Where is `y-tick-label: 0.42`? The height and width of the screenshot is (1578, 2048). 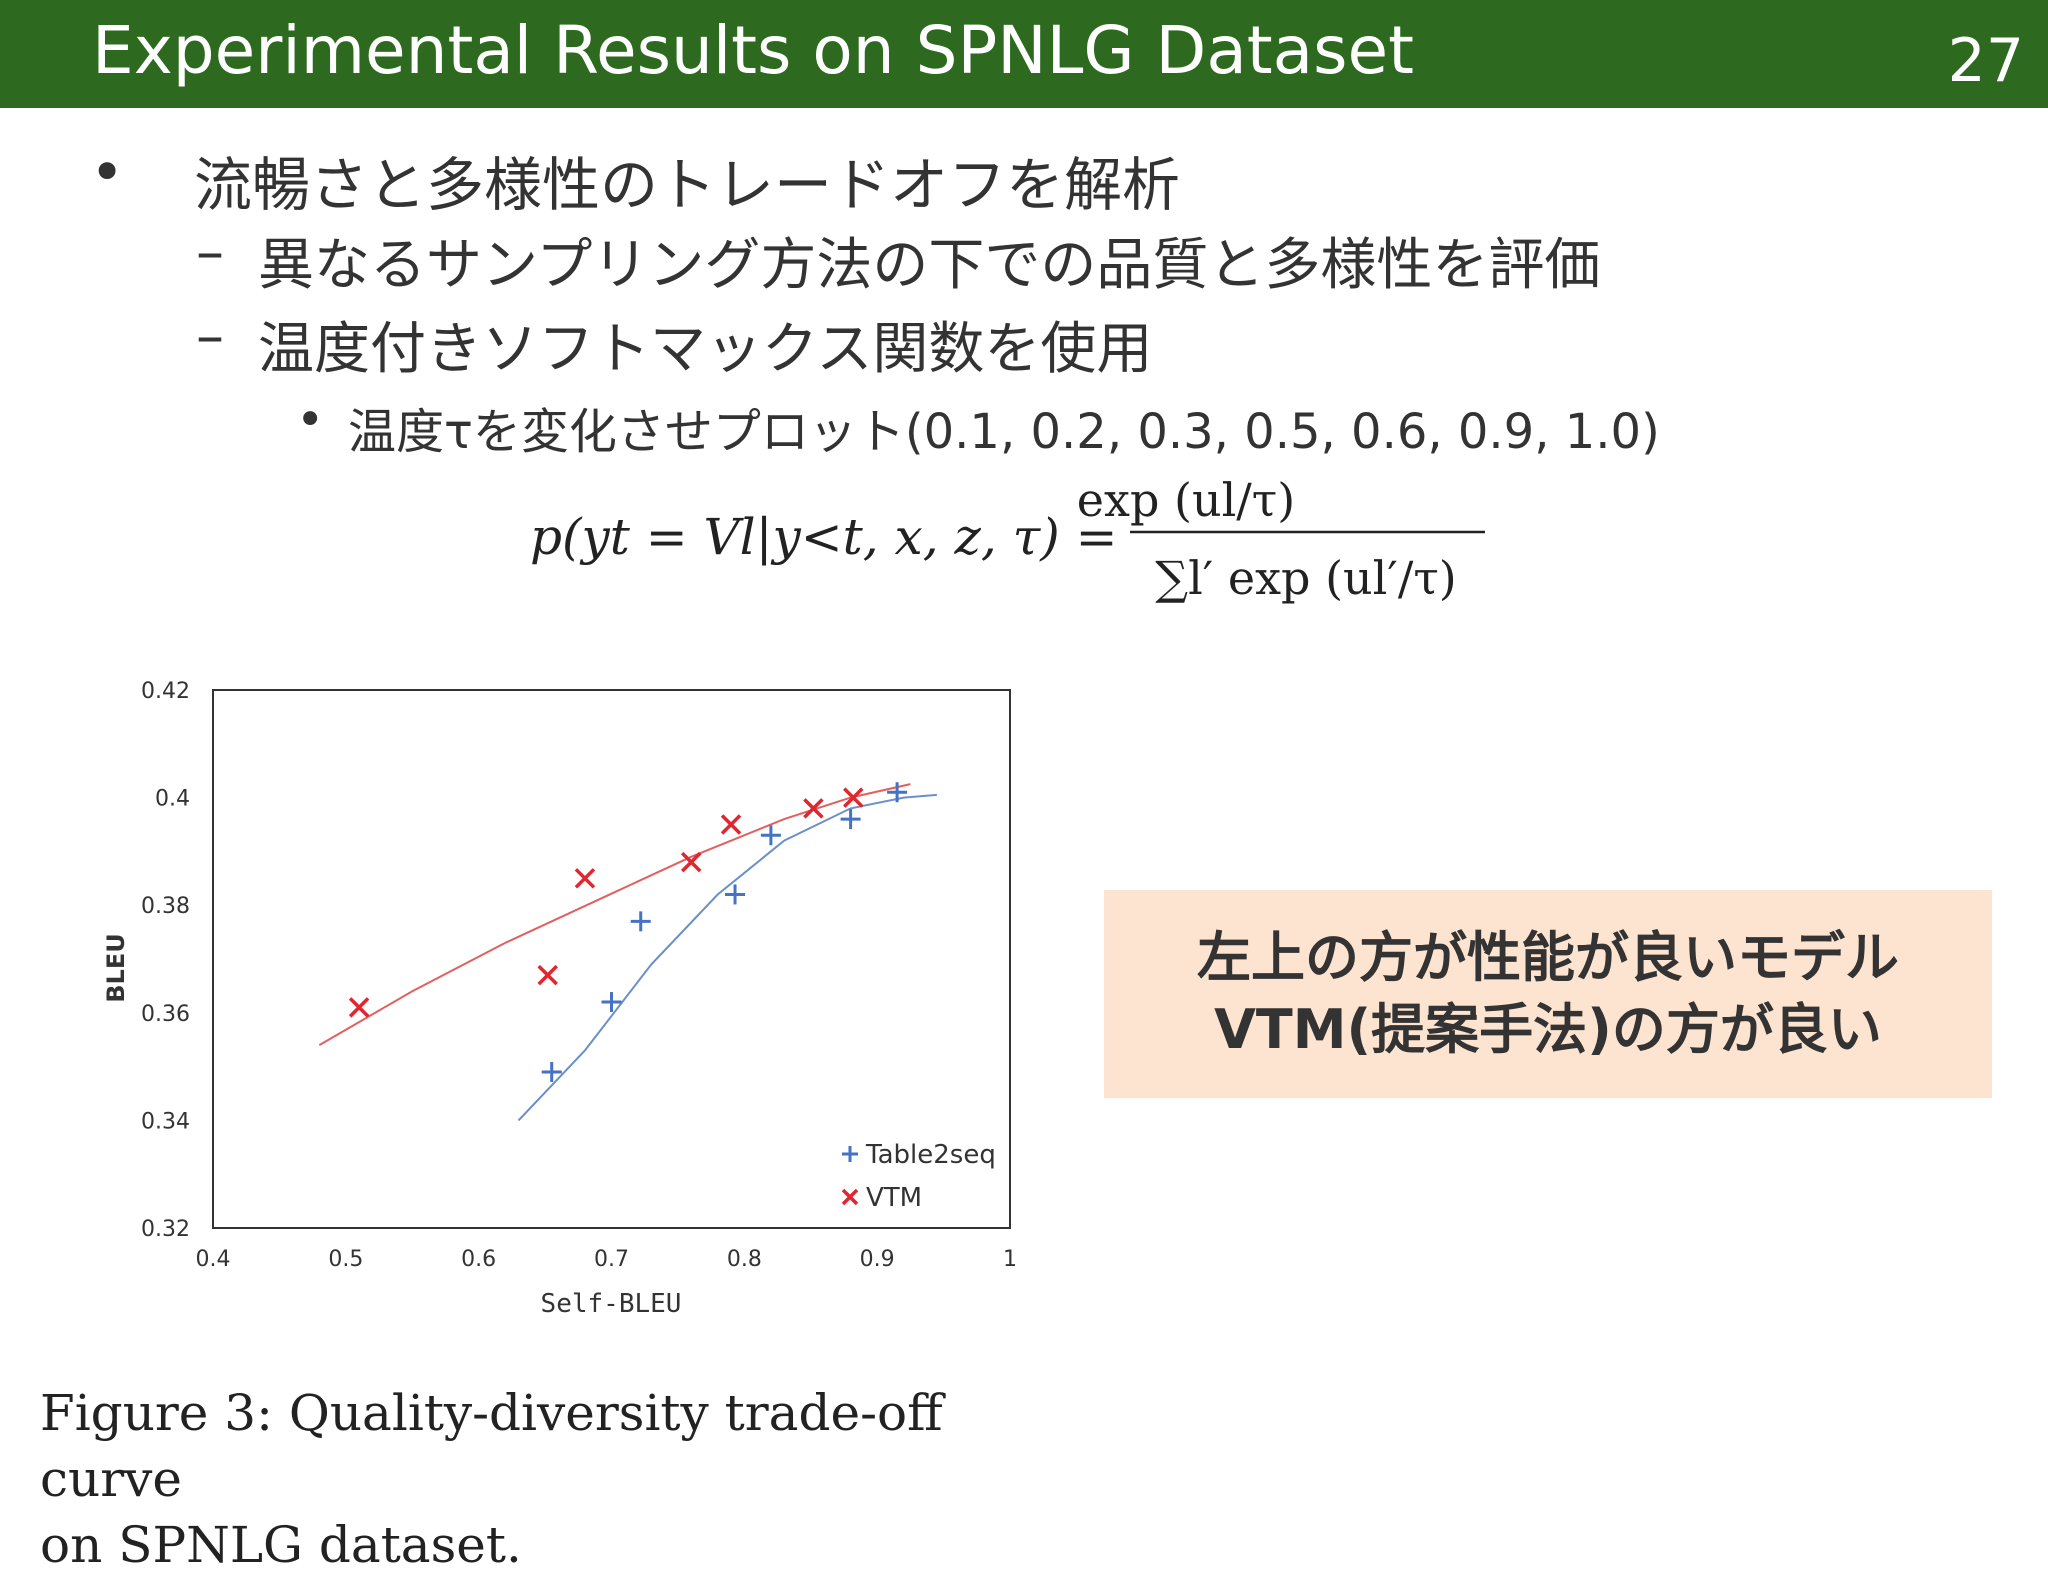 y-tick-label: 0.42 is located at coordinates (165, 691).